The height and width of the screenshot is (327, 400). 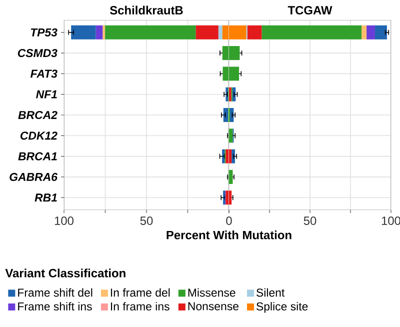 I want to click on chart-title: TCGAW, so click(x=310, y=10).